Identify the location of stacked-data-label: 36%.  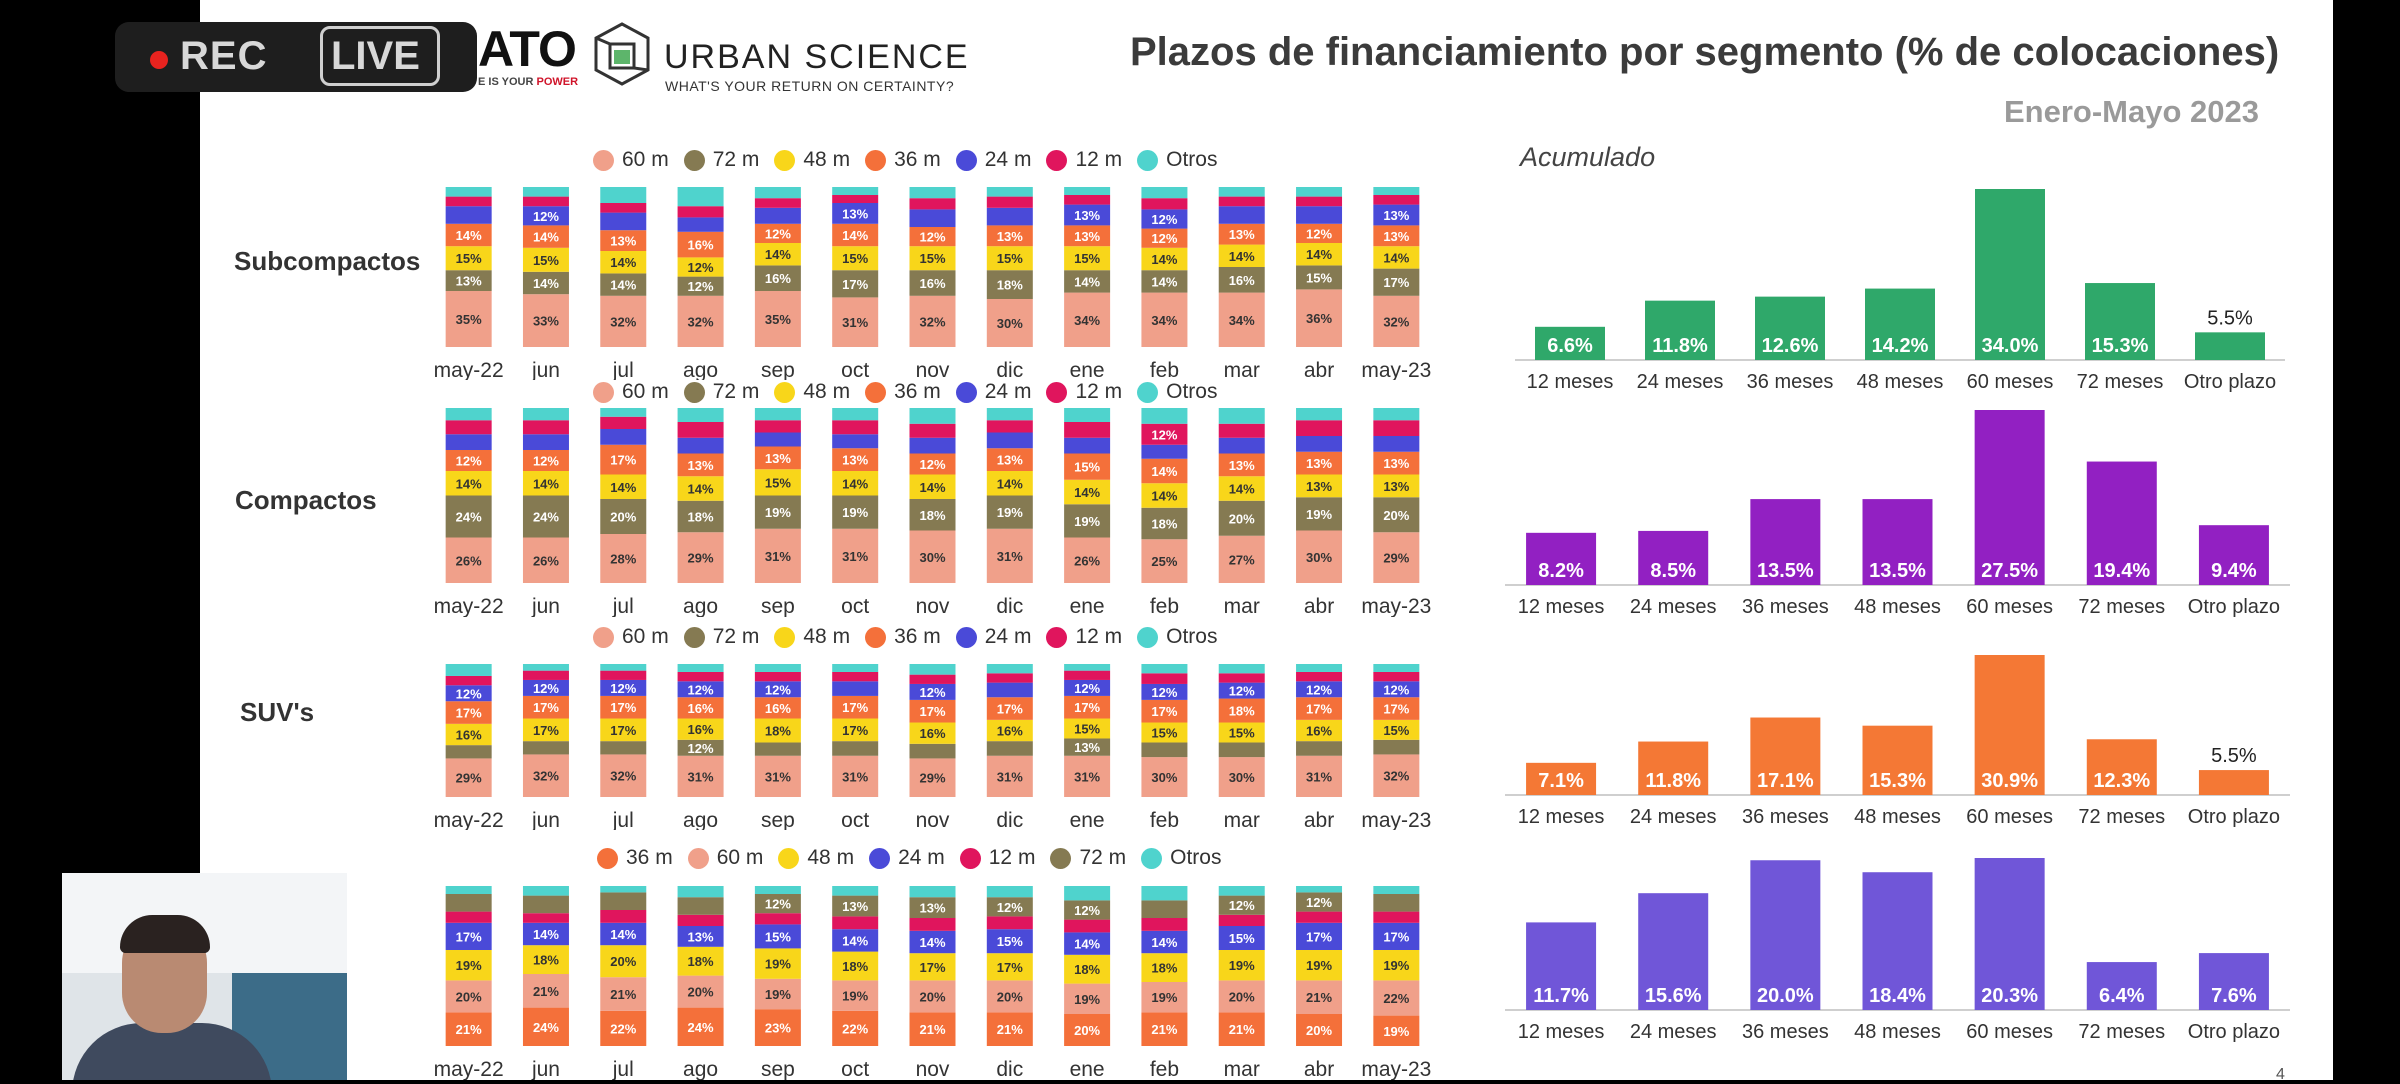
(1319, 318).